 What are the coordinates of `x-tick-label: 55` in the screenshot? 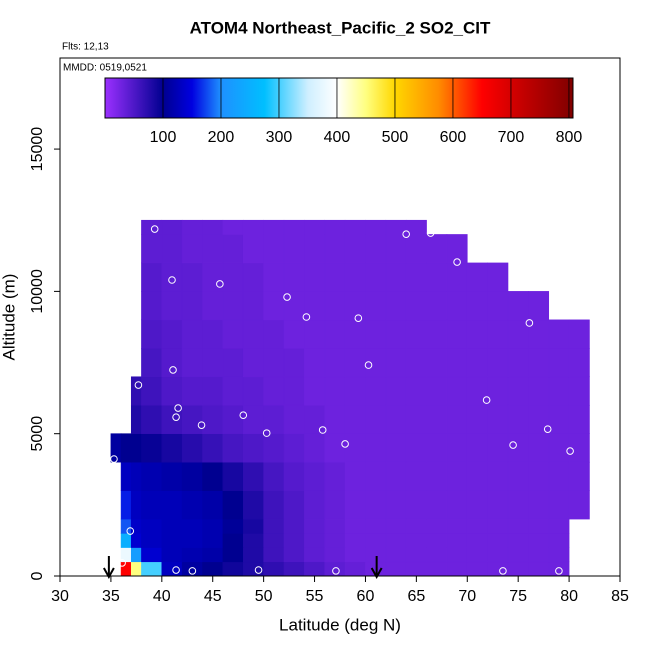 It's located at (315, 596).